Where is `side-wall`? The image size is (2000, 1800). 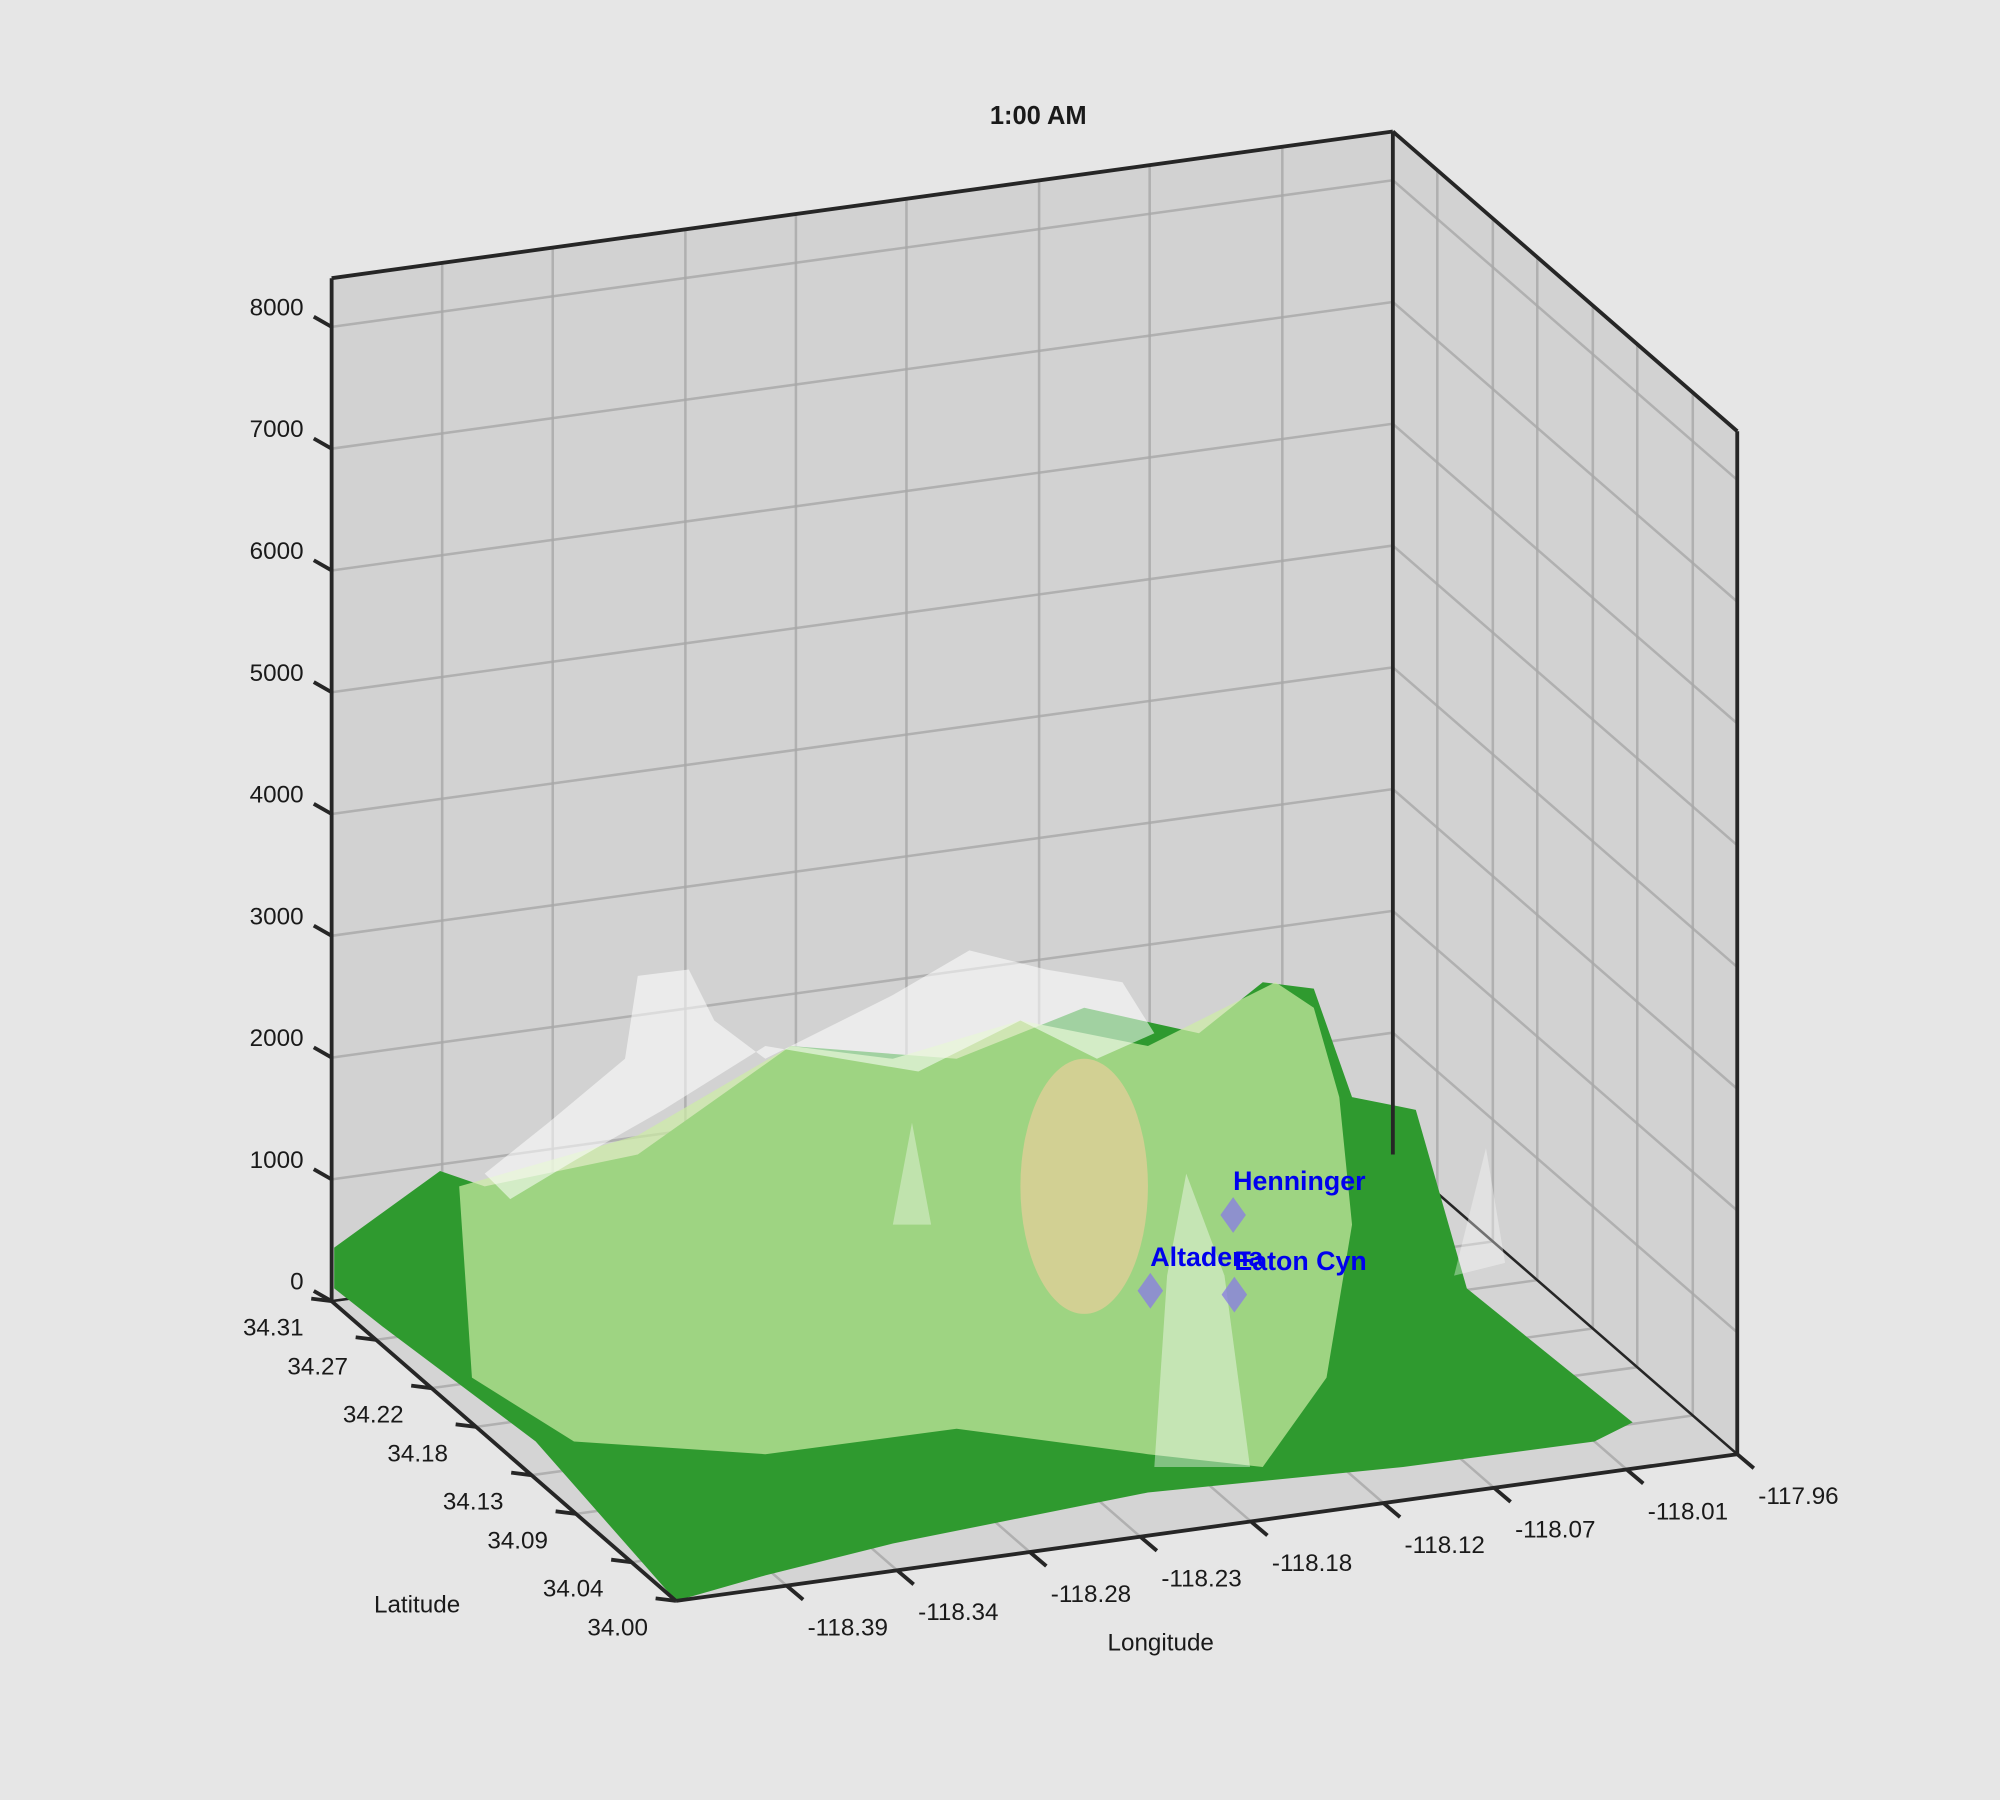 side-wall is located at coordinates (1565, 793).